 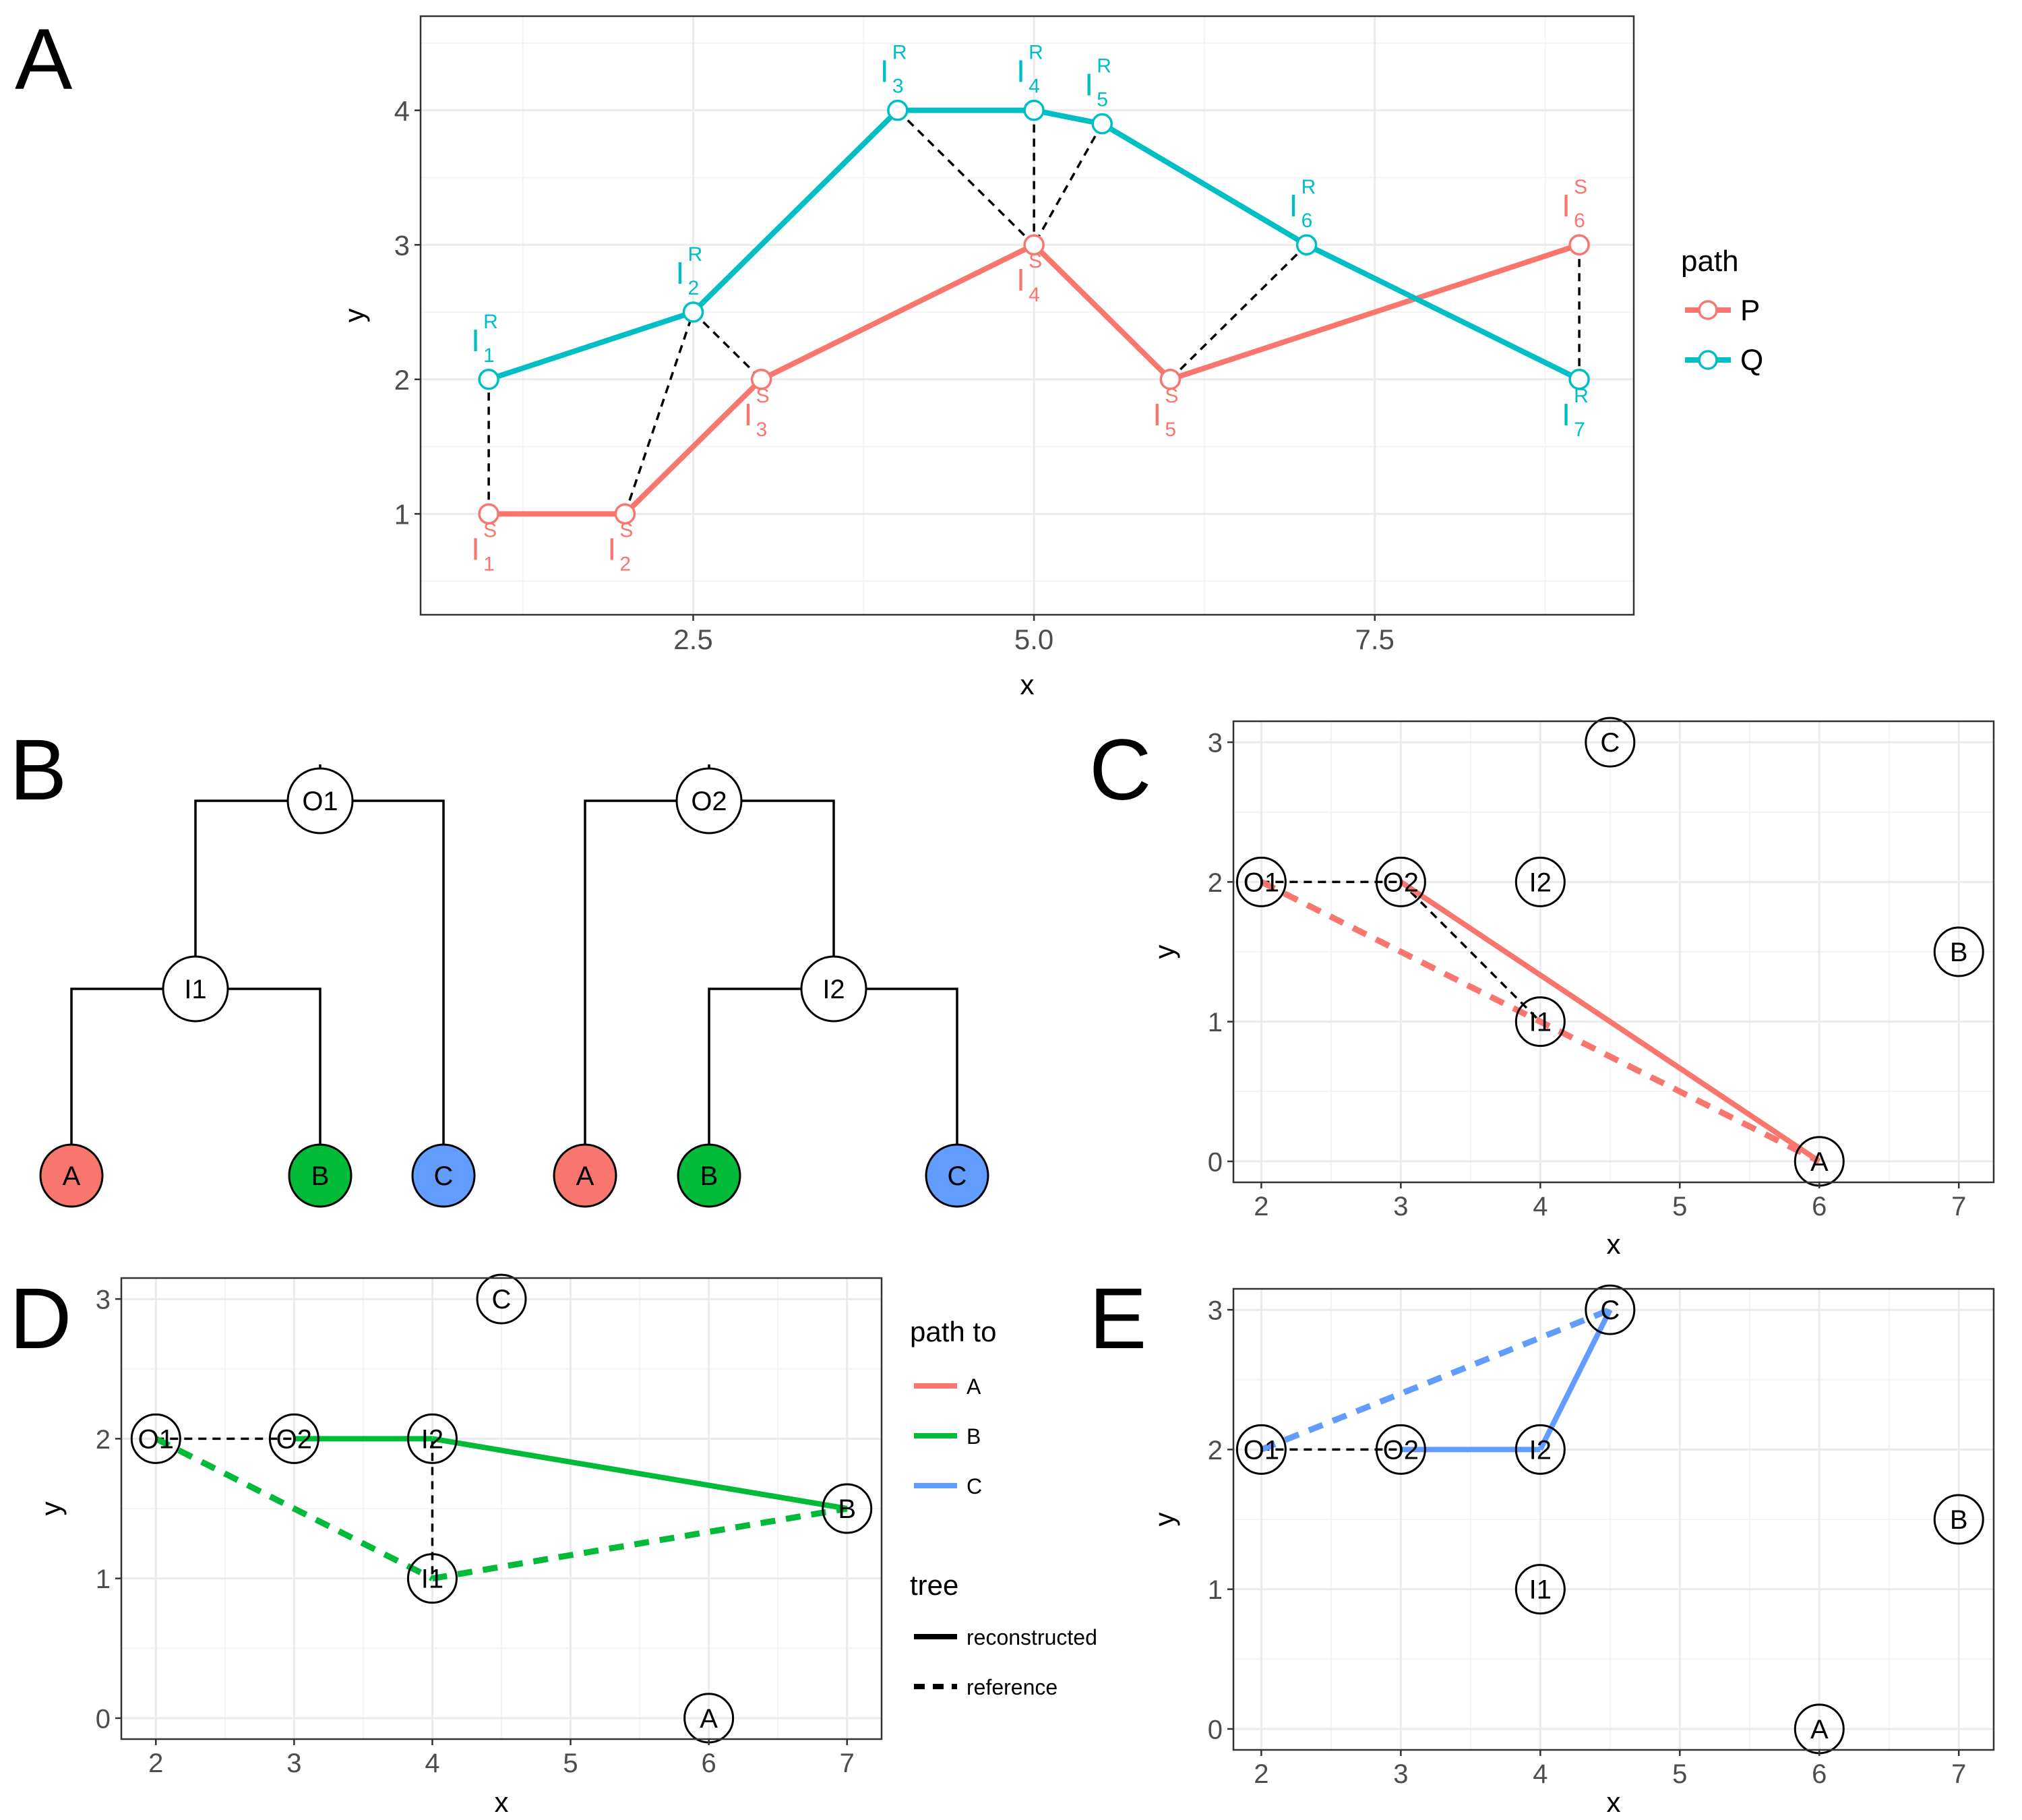 I want to click on panel-b-trees: O1 I1 A B C O2 I2 A B C, so click(x=514, y=986).